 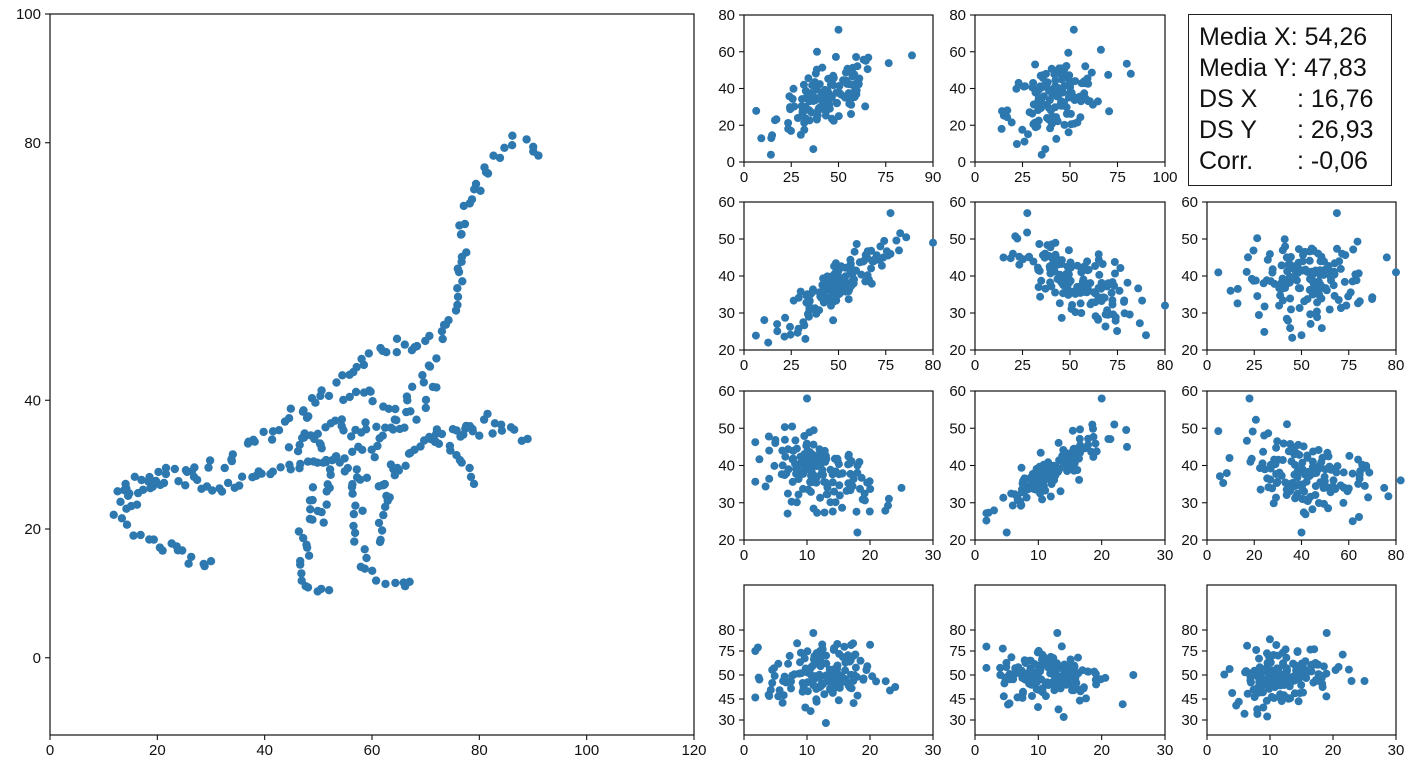 I want to click on stat-label: Media Y, so click(x=1245, y=68).